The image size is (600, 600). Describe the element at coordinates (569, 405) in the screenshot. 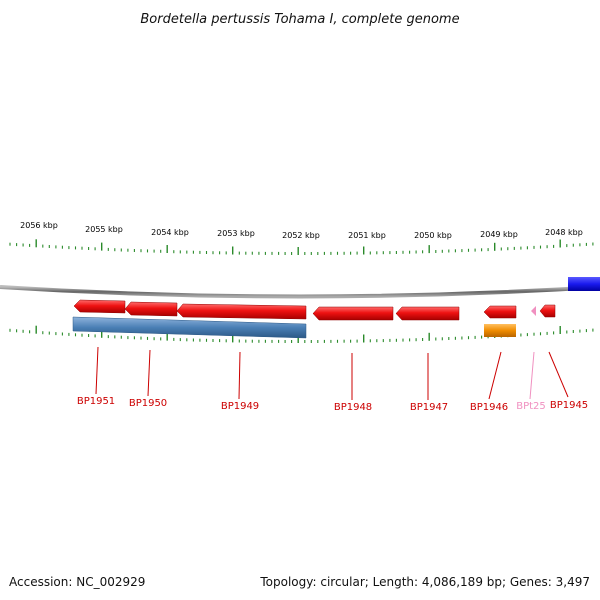

I see `gene-label-bp1945: BP1945` at that location.